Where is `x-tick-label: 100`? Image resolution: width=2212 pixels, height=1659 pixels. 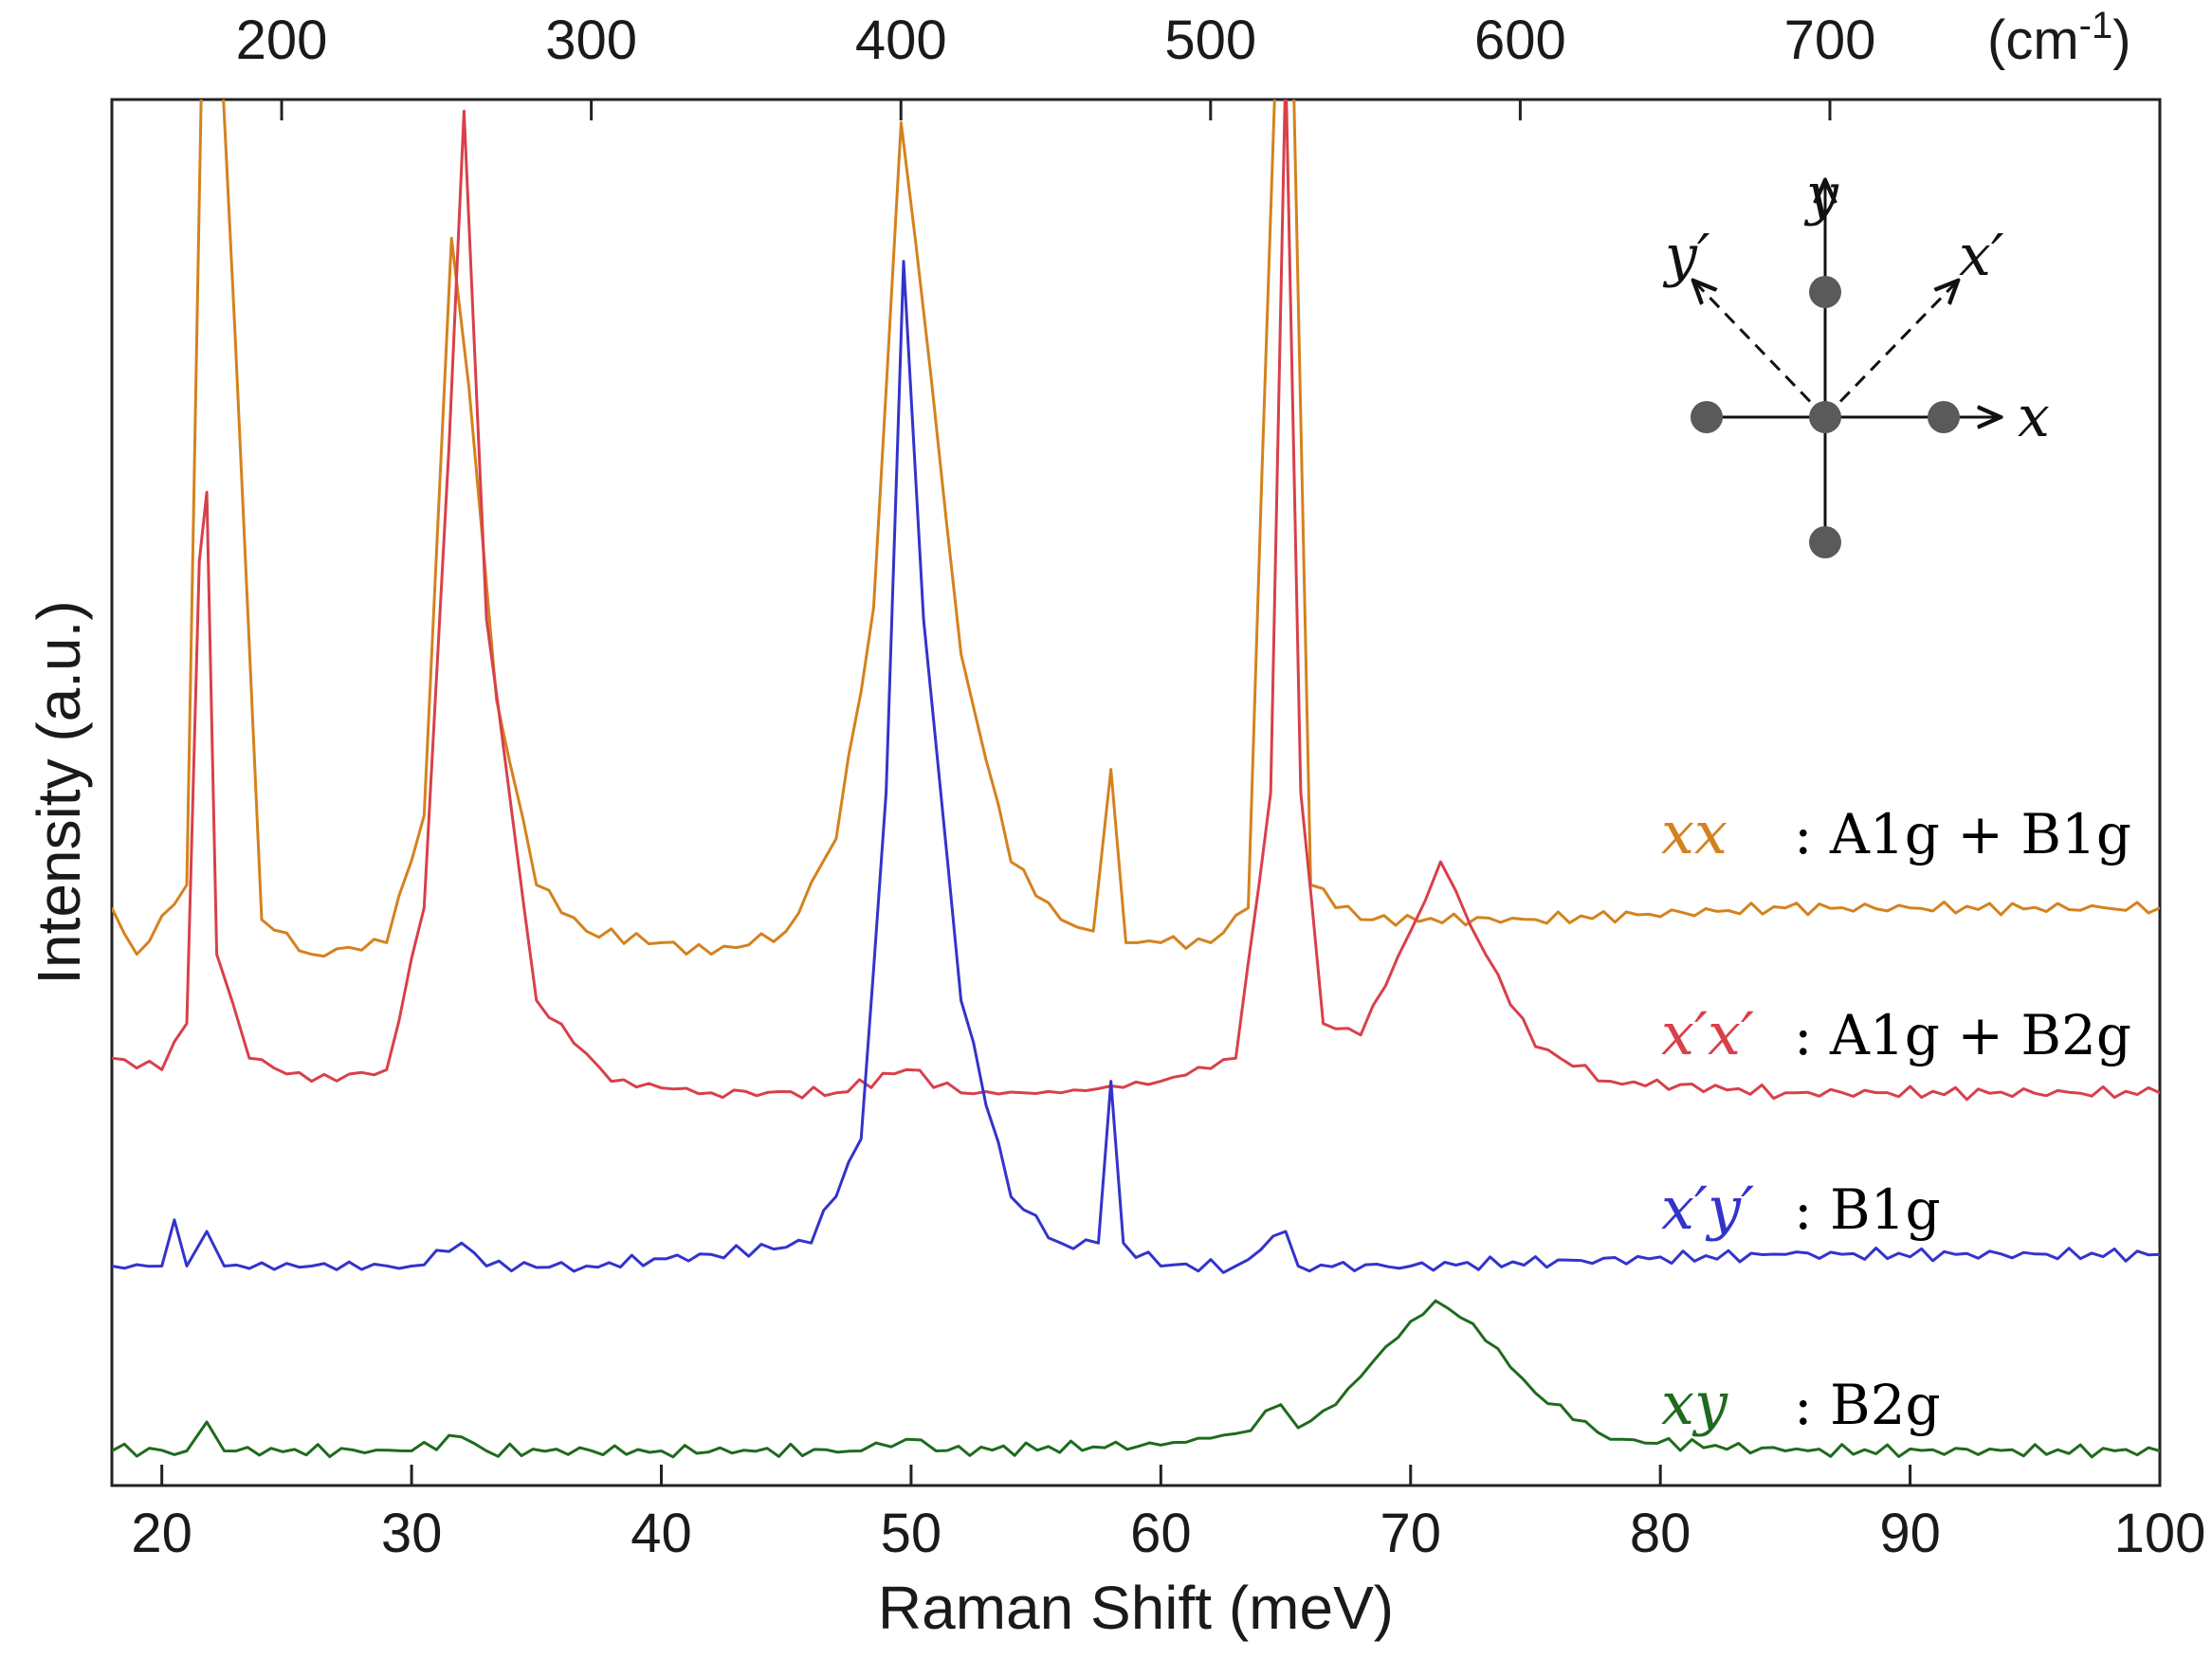
x-tick-label: 100 is located at coordinates (2160, 1533).